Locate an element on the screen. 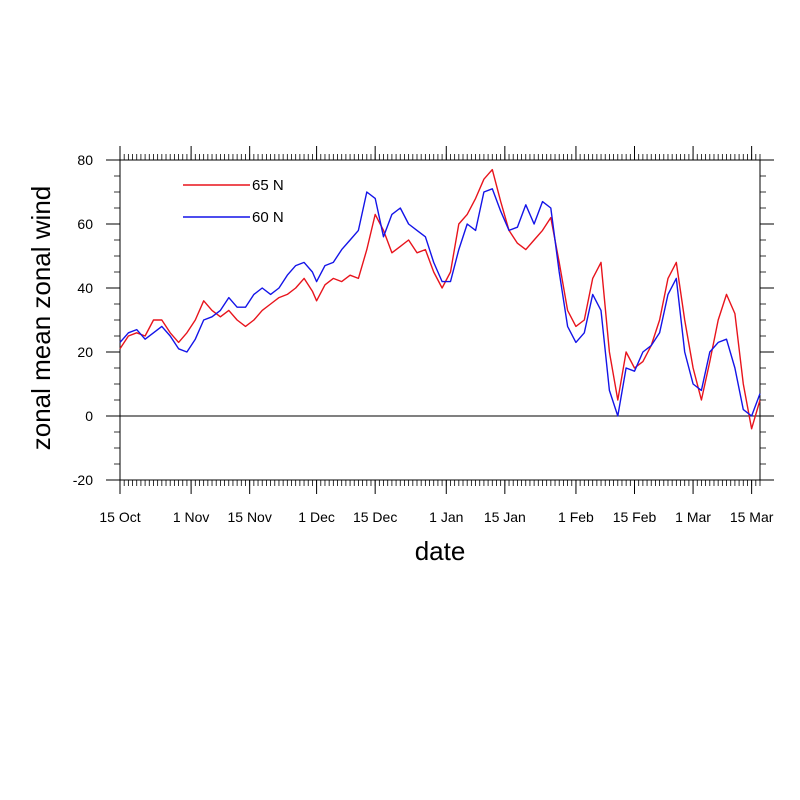  legend: 65 N 60 N is located at coordinates (233, 201).